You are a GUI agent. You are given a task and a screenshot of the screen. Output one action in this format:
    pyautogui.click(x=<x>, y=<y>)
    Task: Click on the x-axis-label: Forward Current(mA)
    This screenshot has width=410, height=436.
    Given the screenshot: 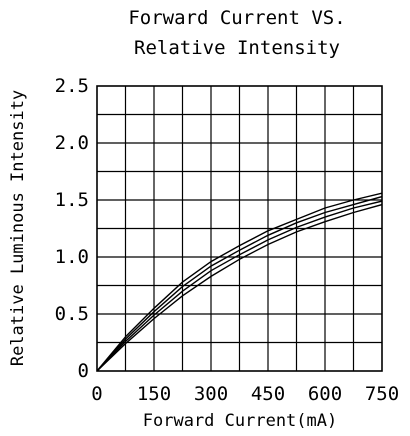 What is the action you would take?
    pyautogui.click(x=240, y=421)
    